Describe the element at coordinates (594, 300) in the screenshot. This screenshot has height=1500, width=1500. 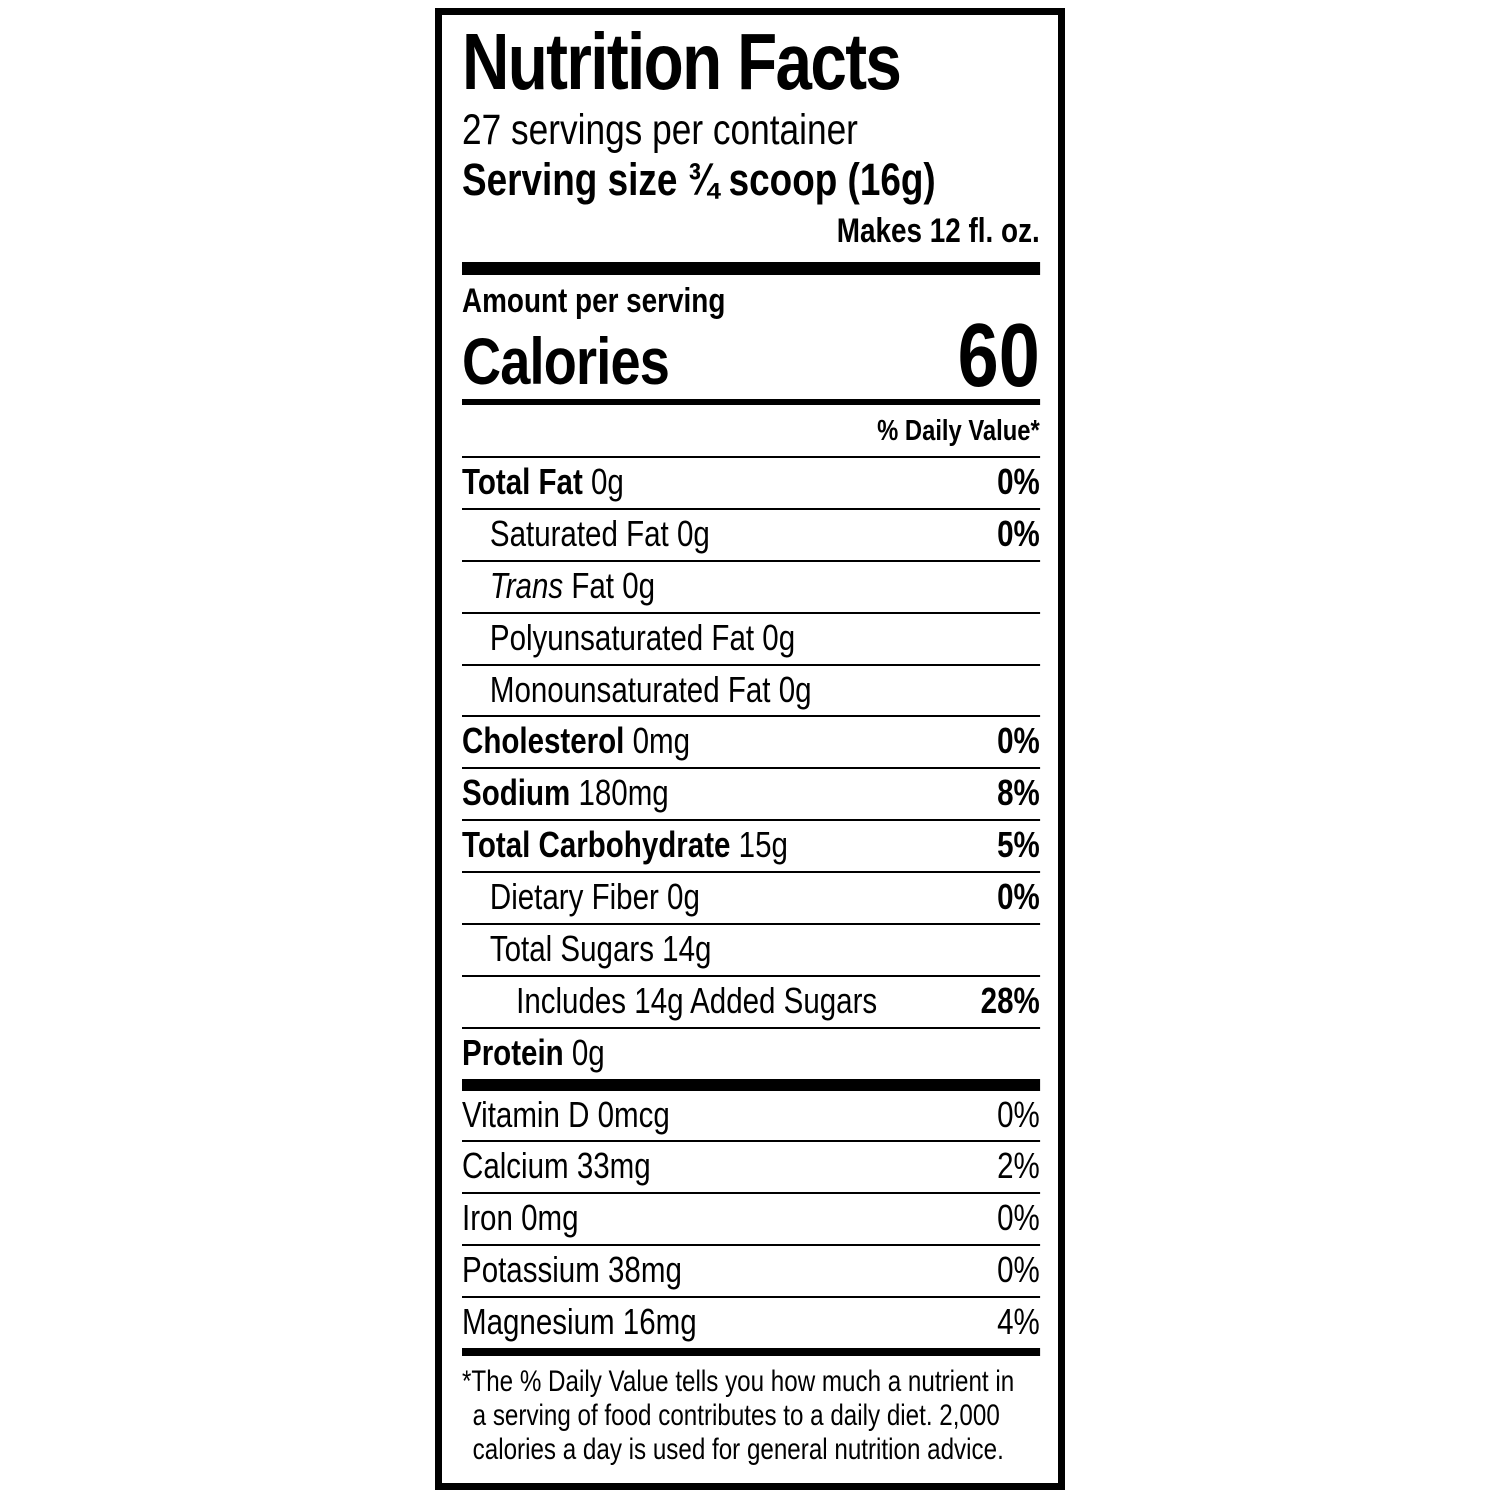
I see `amount-per-serving: Amount per serving` at that location.